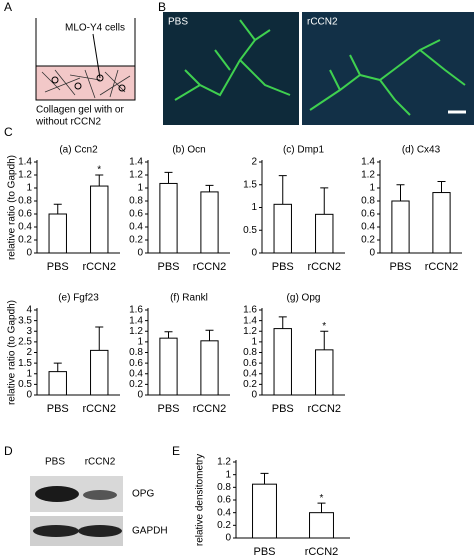  I want to click on y-tick-label: 1.5, so click(250, 184).